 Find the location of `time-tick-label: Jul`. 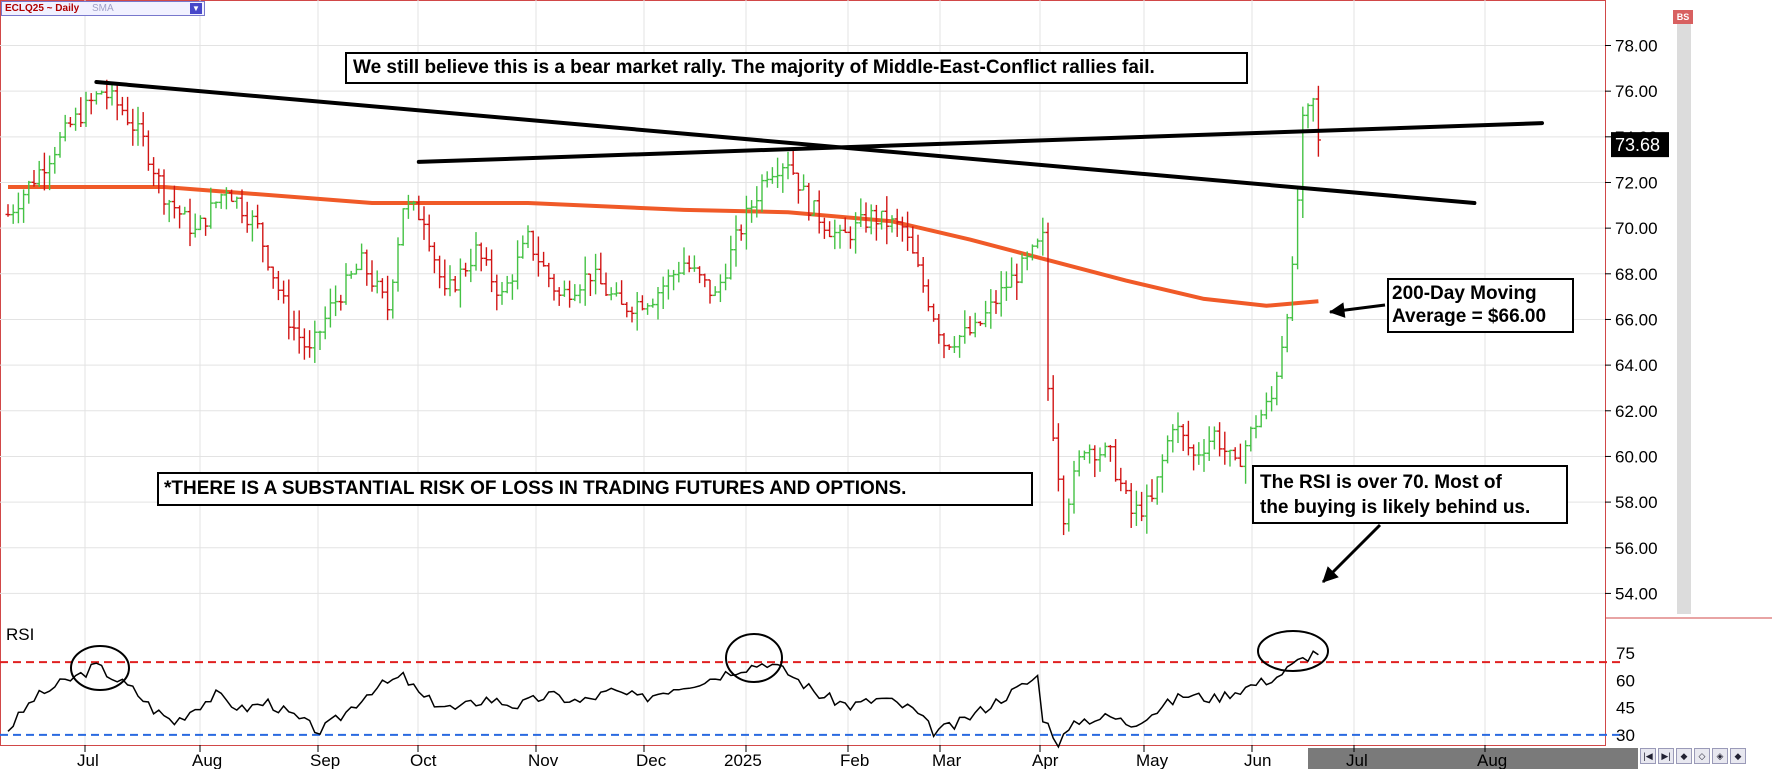

time-tick-label: Jul is located at coordinates (88, 760).